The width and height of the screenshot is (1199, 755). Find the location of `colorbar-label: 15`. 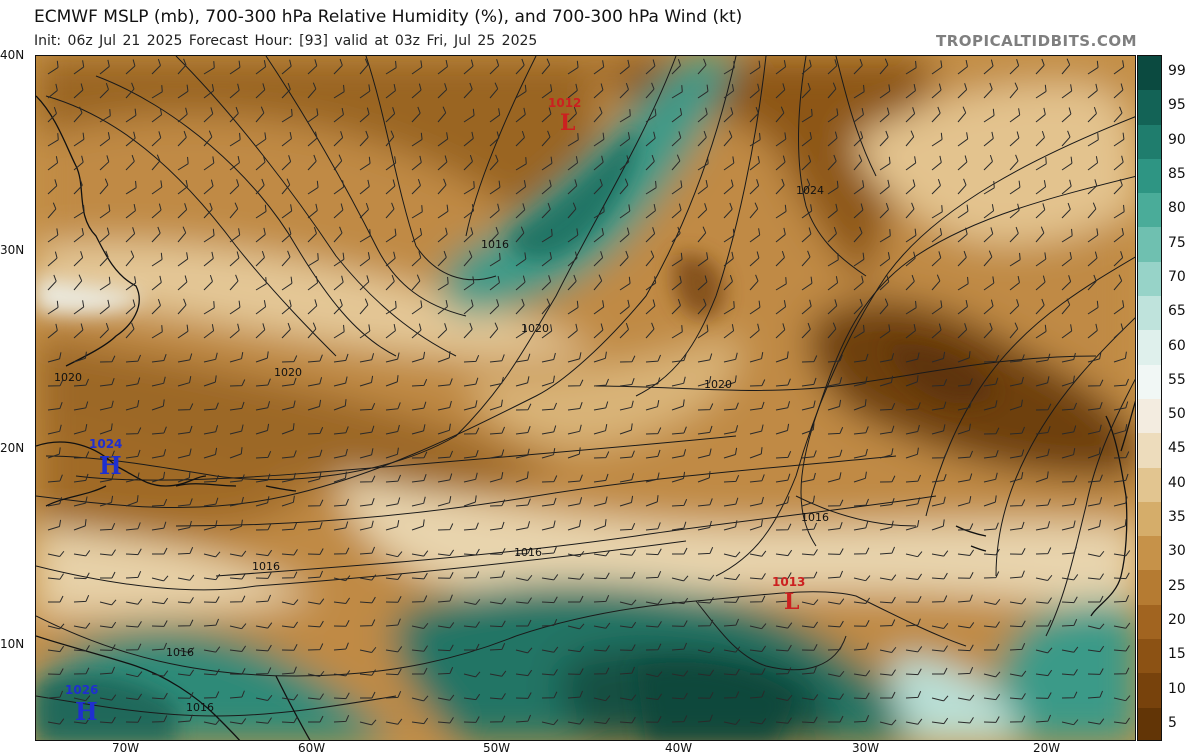

colorbar-label: 15 is located at coordinates (1177, 654).